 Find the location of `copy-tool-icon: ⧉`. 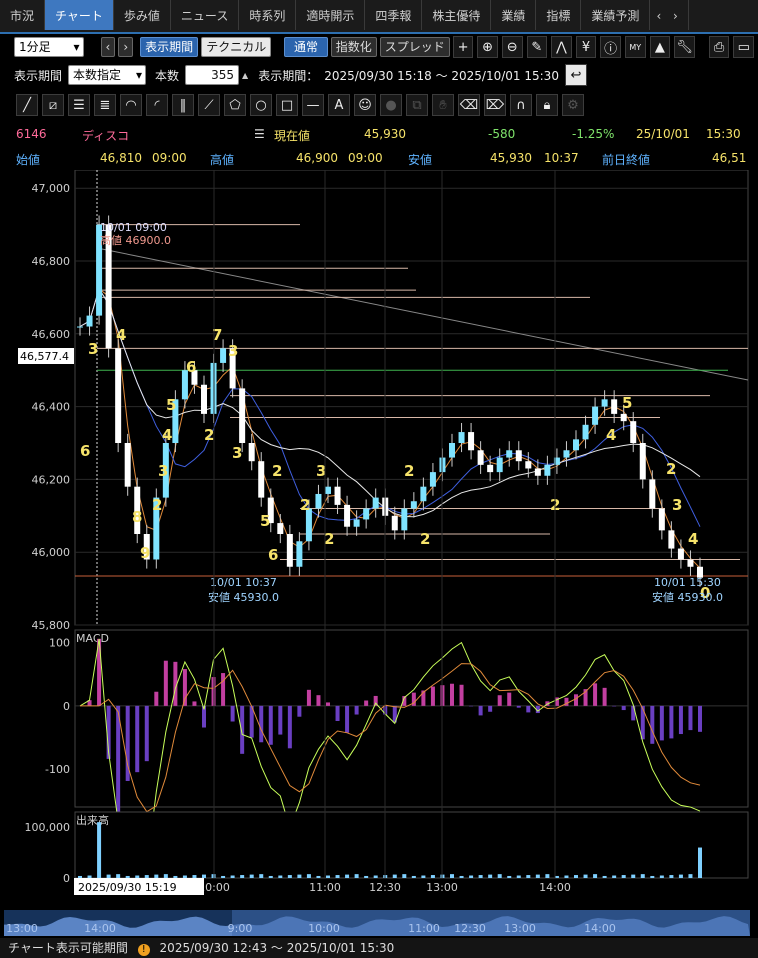

copy-tool-icon: ⧉ is located at coordinates (417, 105).